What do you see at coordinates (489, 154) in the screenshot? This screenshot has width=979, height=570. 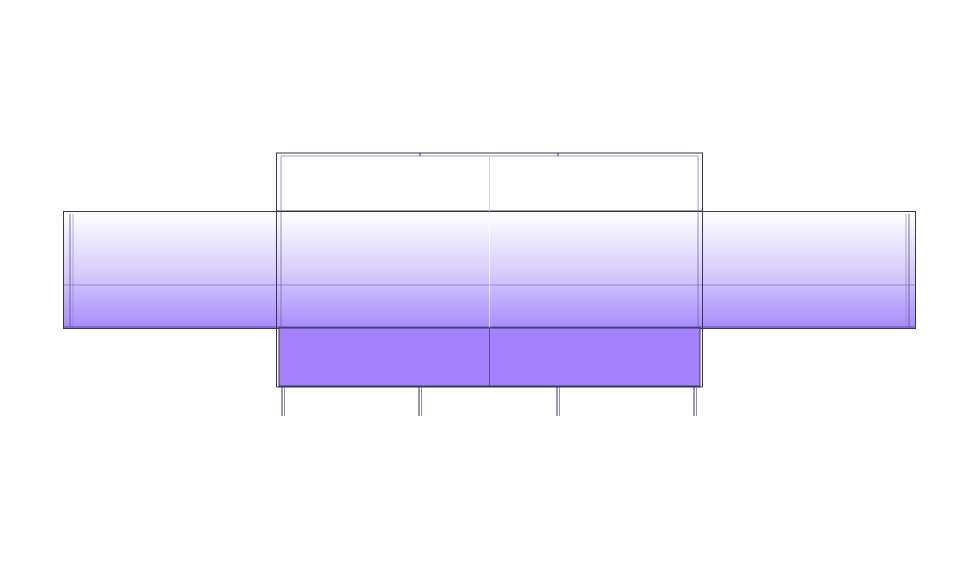 I see `top-edge-ticks` at bounding box center [489, 154].